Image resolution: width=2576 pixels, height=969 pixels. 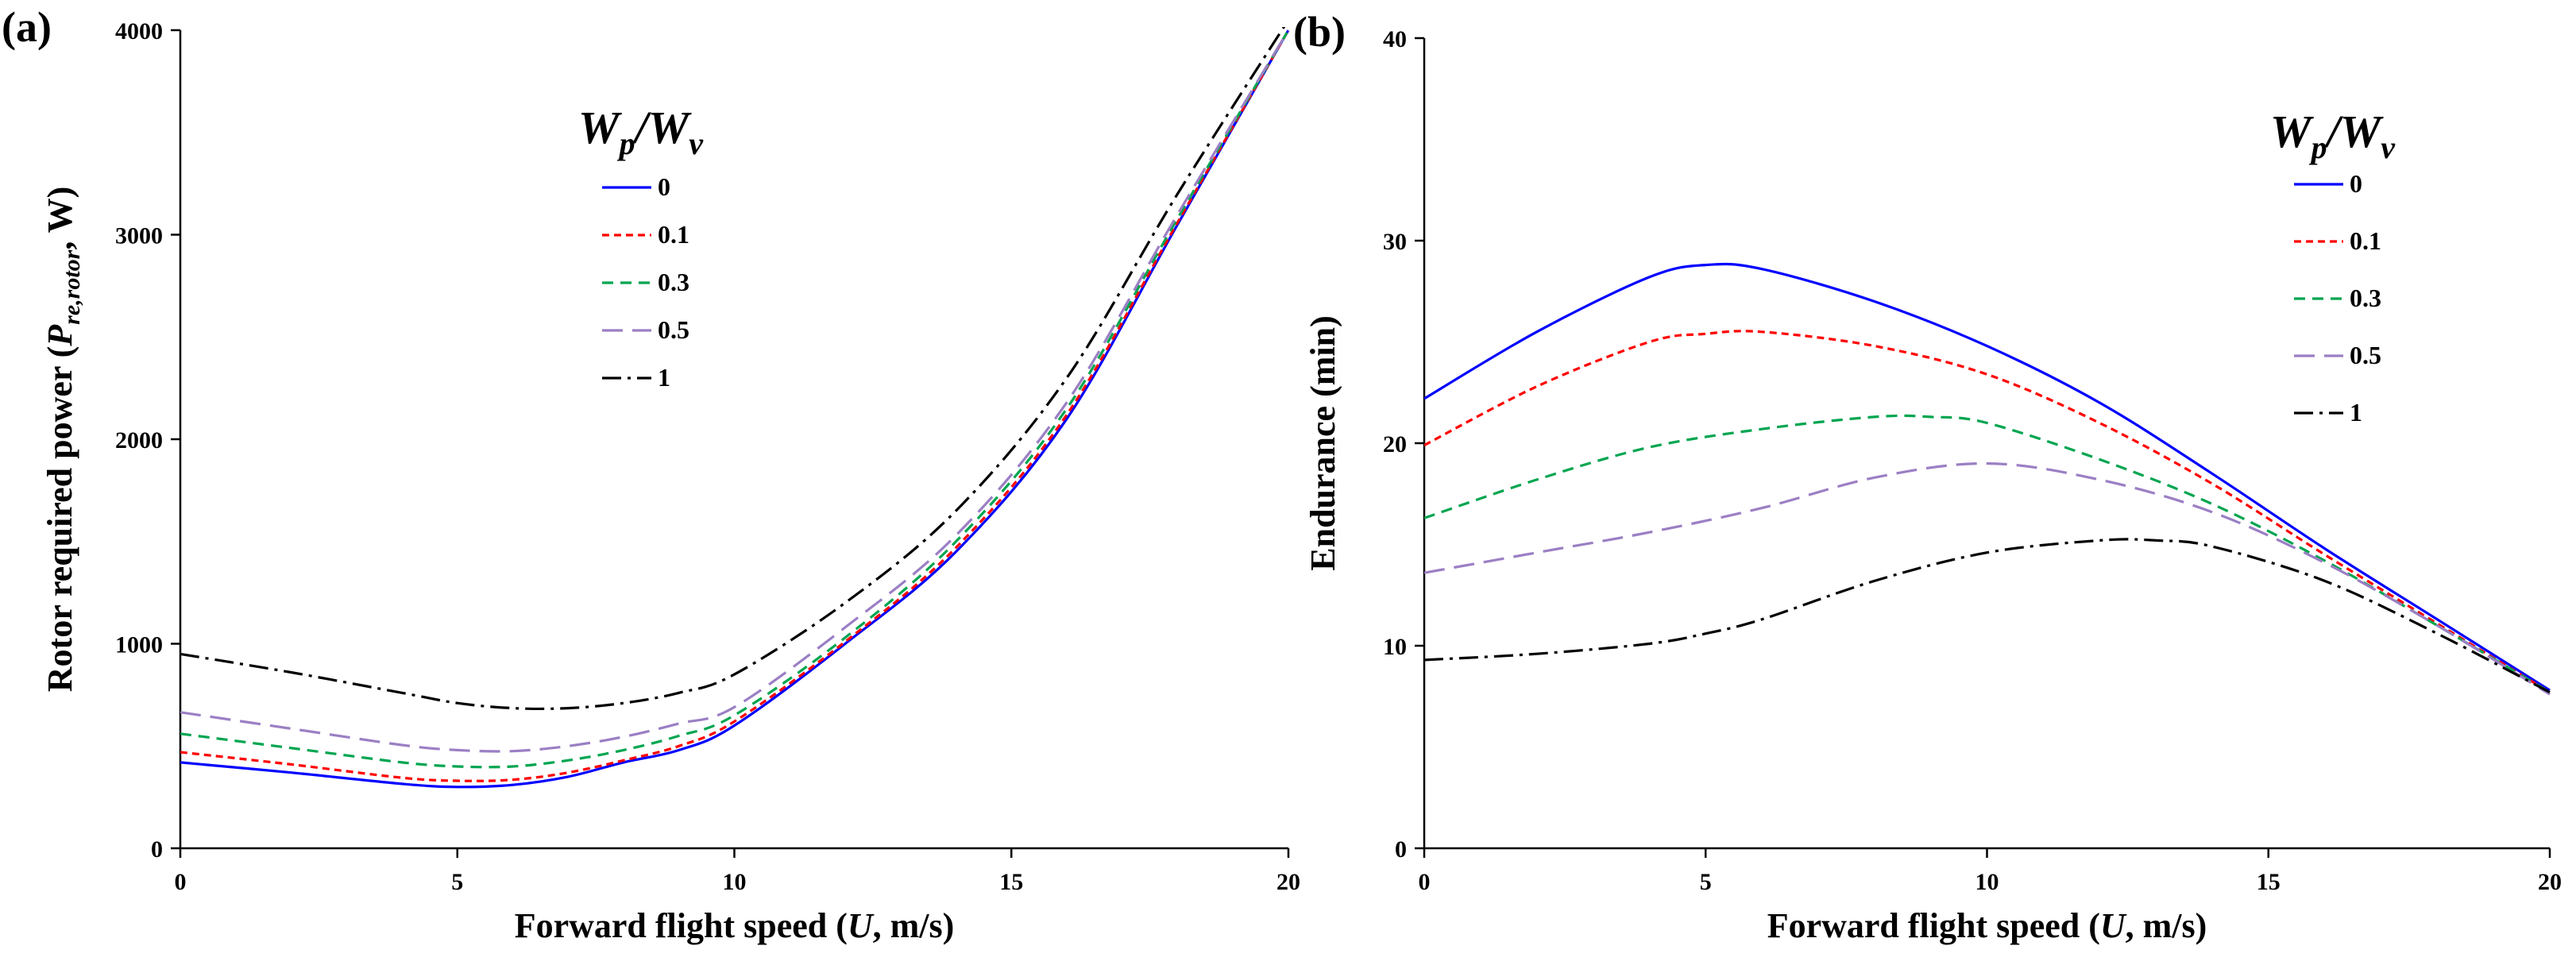 I want to click on y-axis-label-var: P, so click(x=60, y=335).